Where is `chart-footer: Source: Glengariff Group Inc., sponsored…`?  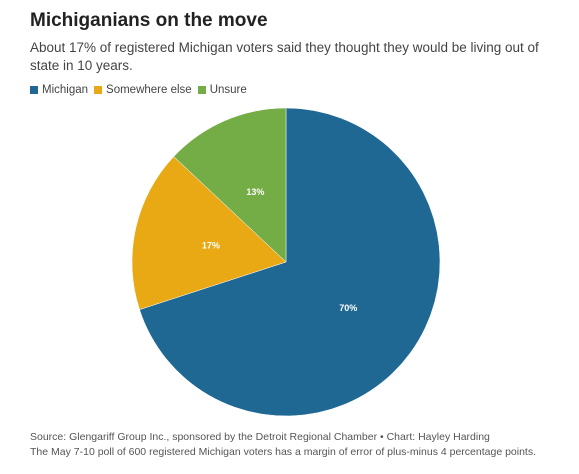
chart-footer: Source: Glengariff Group Inc., sponsored… is located at coordinates (300, 444).